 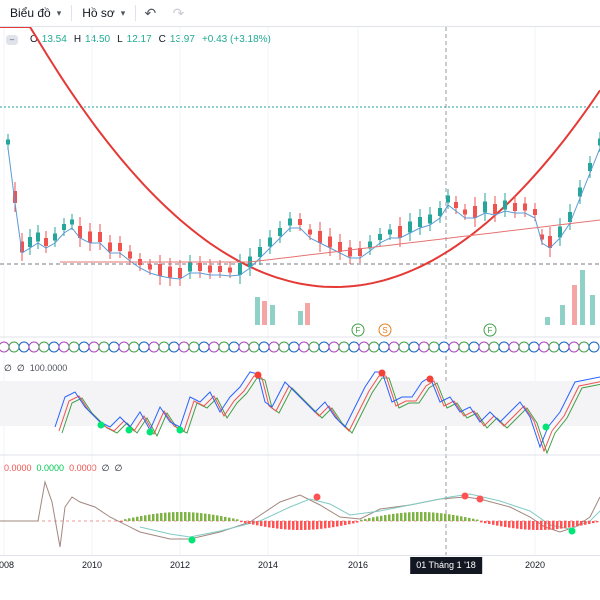 I want to click on long-moving-average-line, so click(x=330, y=241).